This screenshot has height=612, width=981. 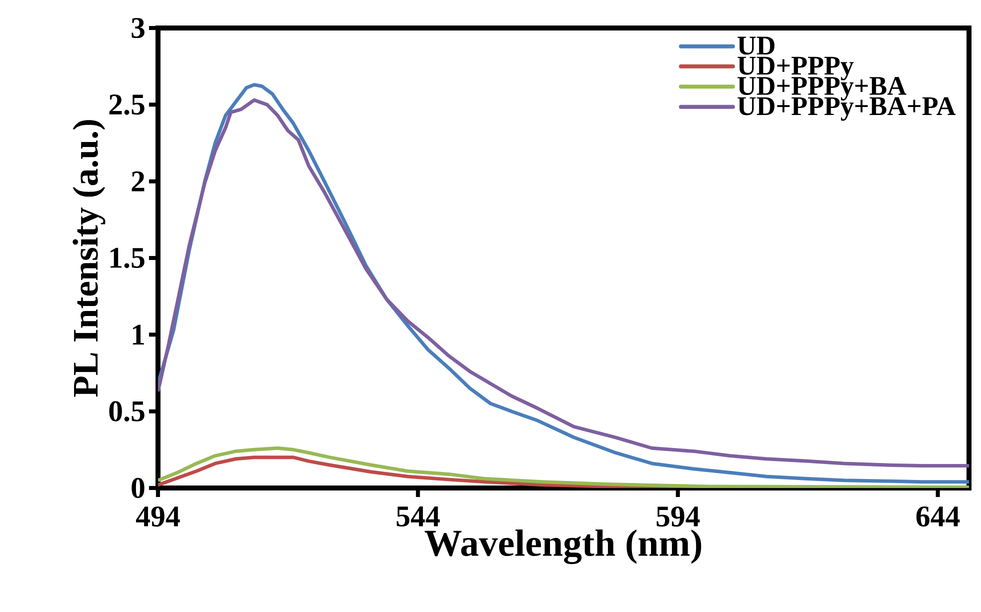 I want to click on y-axis-title: PL Intensity (a.u.), so click(x=89, y=258).